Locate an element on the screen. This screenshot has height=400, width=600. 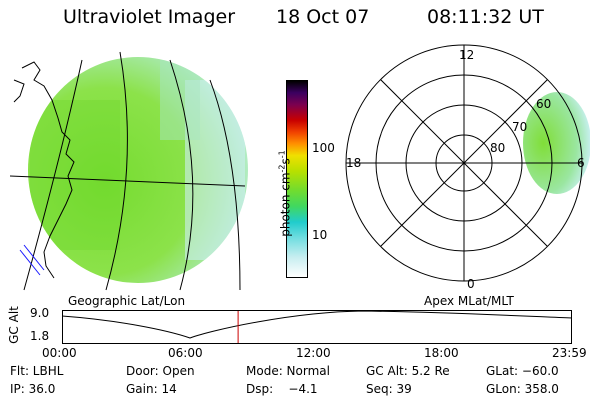
mlt-label-0: 0 is located at coordinates (471, 284).